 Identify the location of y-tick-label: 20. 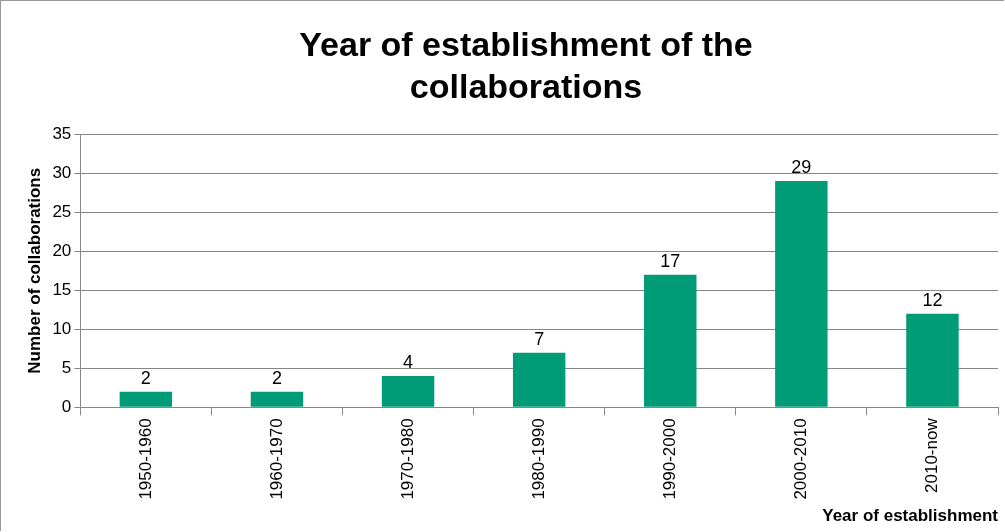
(62, 250).